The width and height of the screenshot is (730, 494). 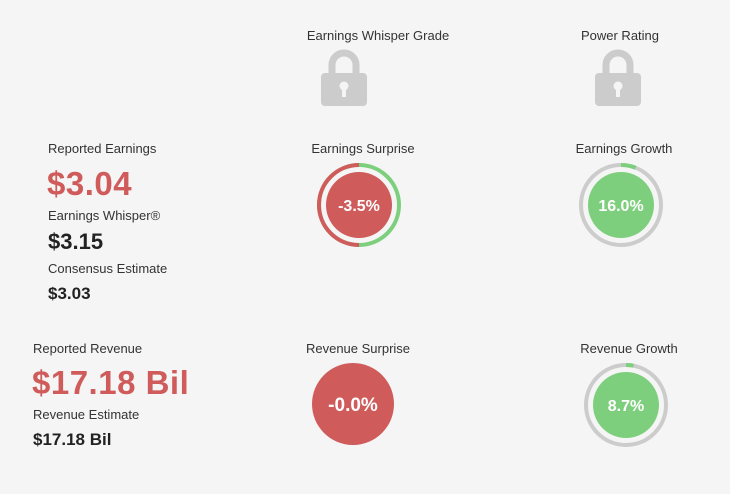 I want to click on earnings-surprise-value: -3.5%, so click(x=359, y=206).